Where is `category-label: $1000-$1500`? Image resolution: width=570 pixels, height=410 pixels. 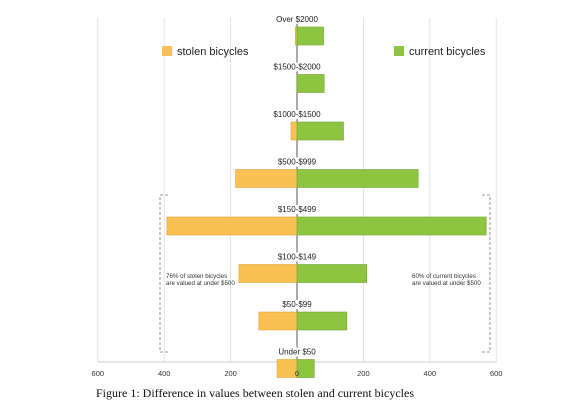 category-label: $1000-$1500 is located at coordinates (297, 114).